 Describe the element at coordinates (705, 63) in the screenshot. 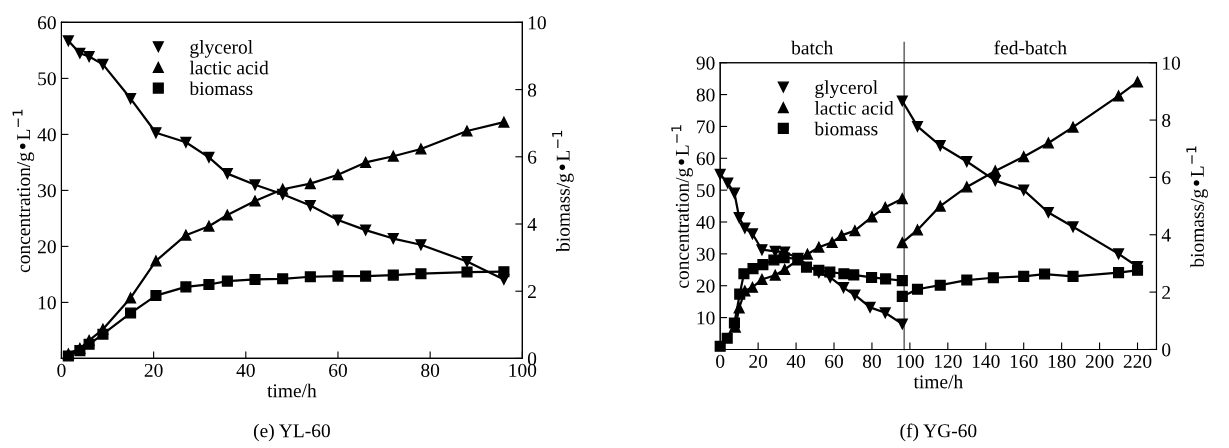

I see `y-tick-label: 90` at that location.